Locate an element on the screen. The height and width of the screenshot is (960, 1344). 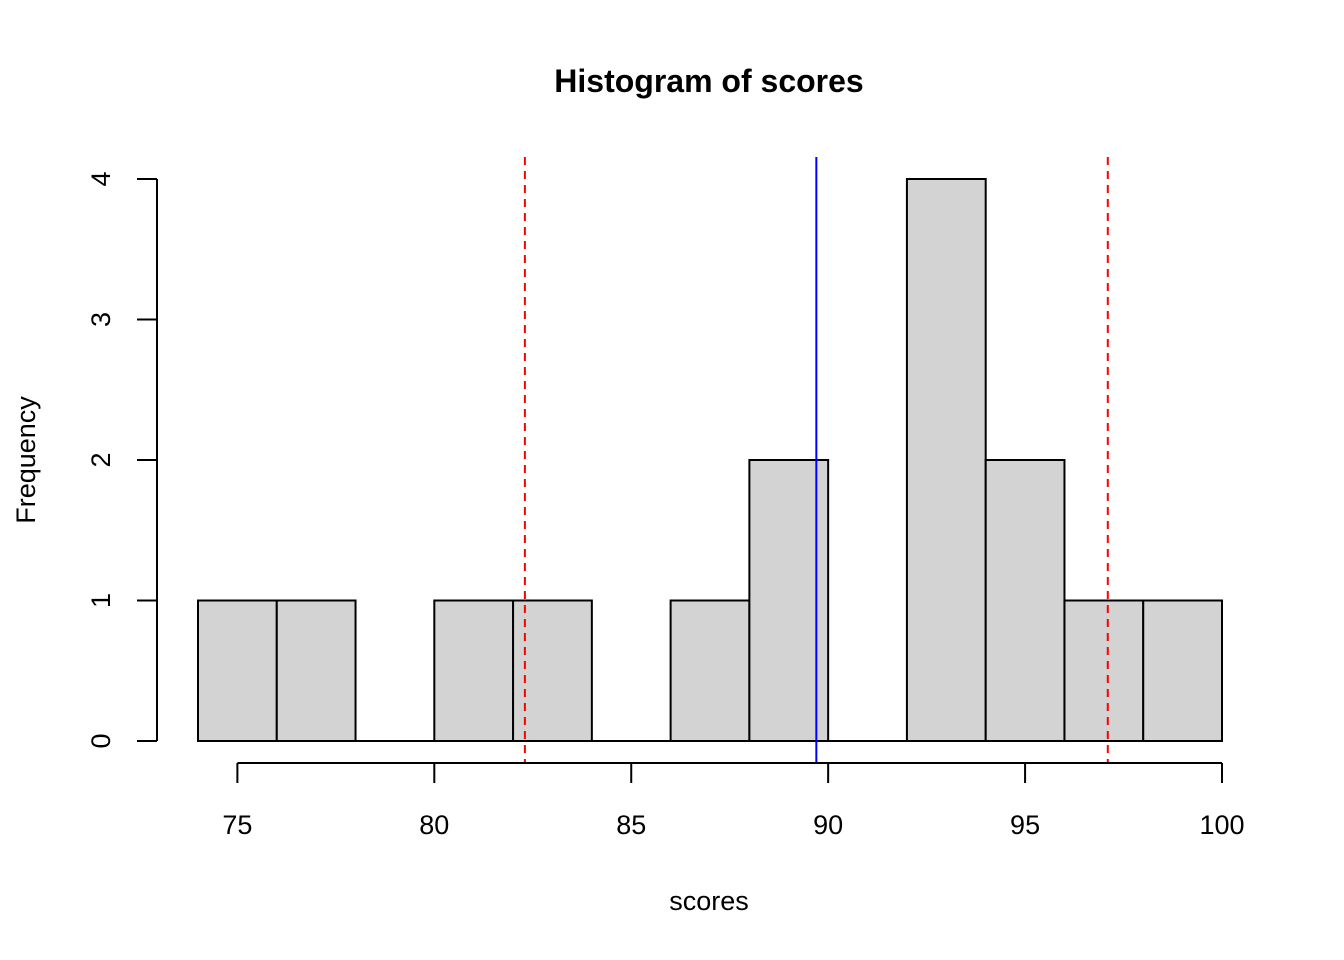
x-axis: 75 80 85 90 95 100 is located at coordinates (733, 801).